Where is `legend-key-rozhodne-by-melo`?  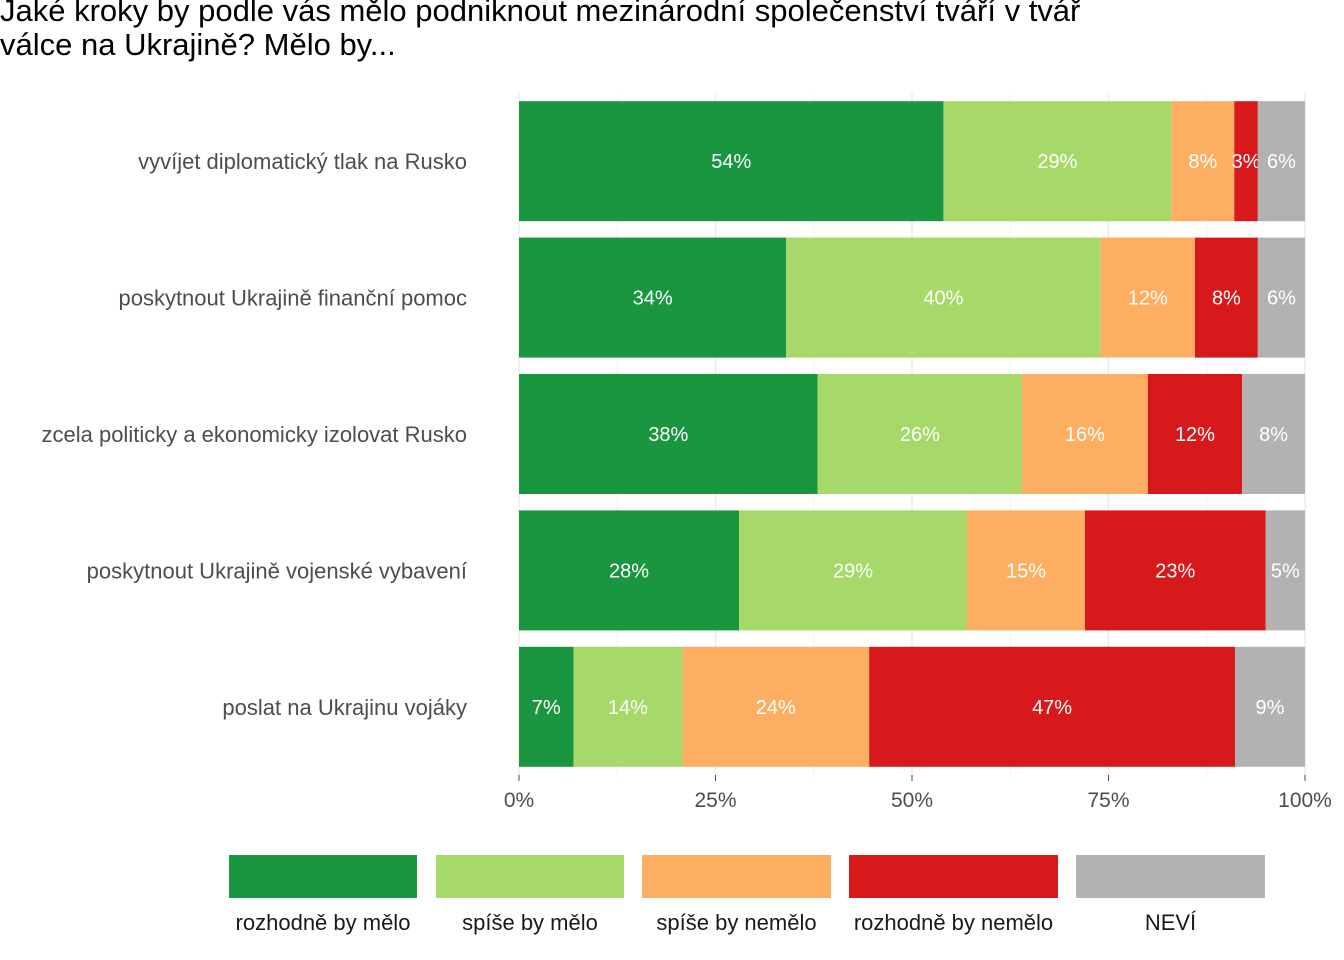 legend-key-rozhodne-by-melo is located at coordinates (323, 876).